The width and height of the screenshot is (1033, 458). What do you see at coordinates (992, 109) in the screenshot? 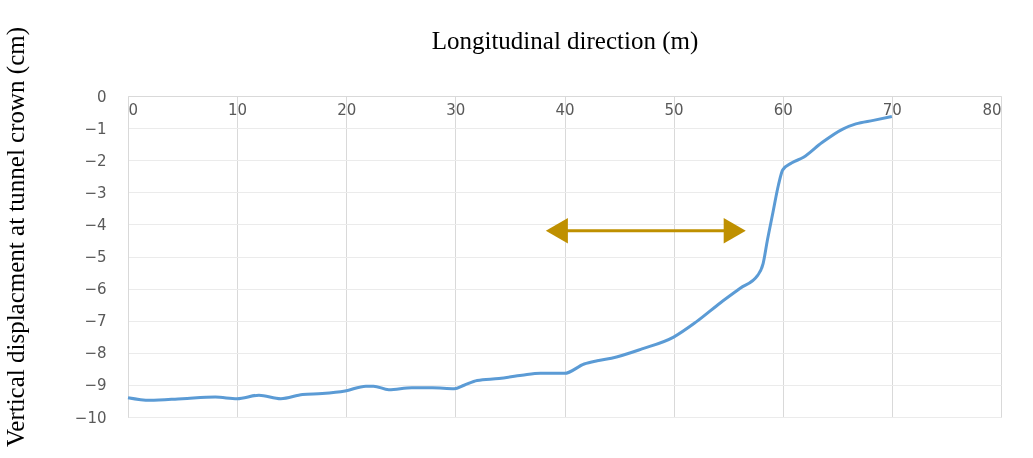
I see `x-tick-label: 80` at bounding box center [992, 109].